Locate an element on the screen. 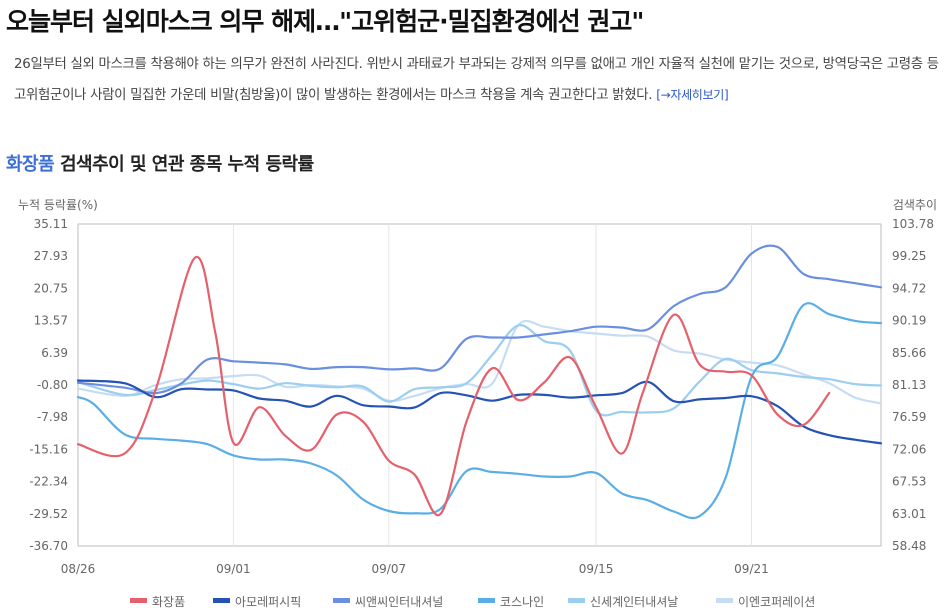 This screenshot has width=951, height=614. y-tick-left: 35.11 is located at coordinates (51, 224).